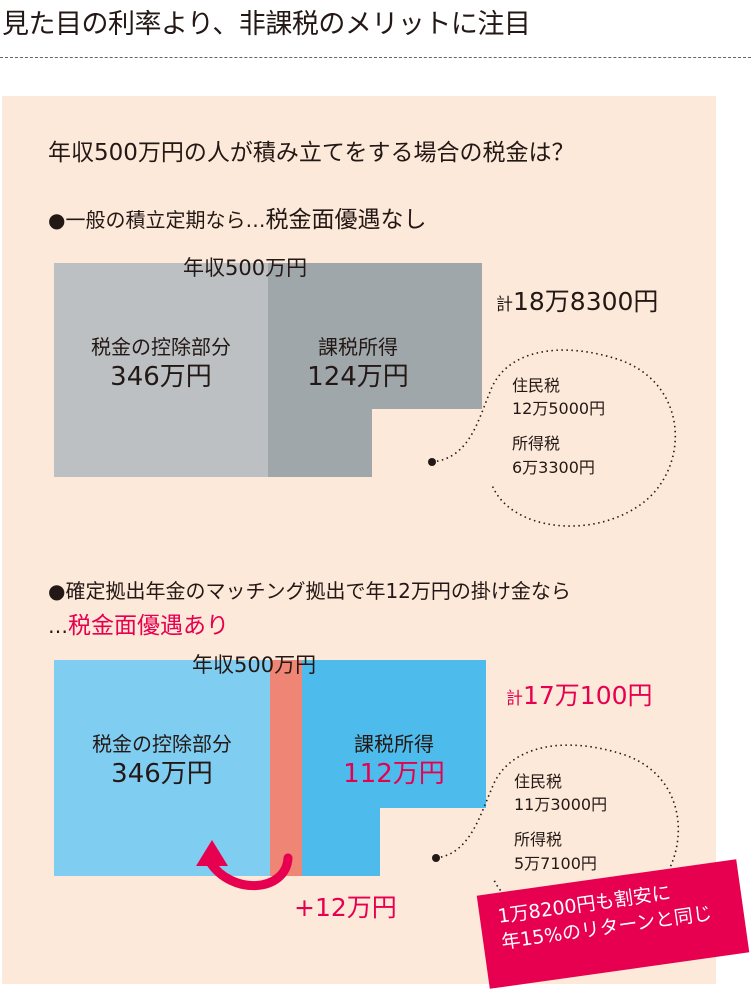 Image resolution: width=751 pixels, height=989 pixels. Describe the element at coordinates (161, 377) in the screenshot. I see `case1-deduction-value: 346万円` at that location.